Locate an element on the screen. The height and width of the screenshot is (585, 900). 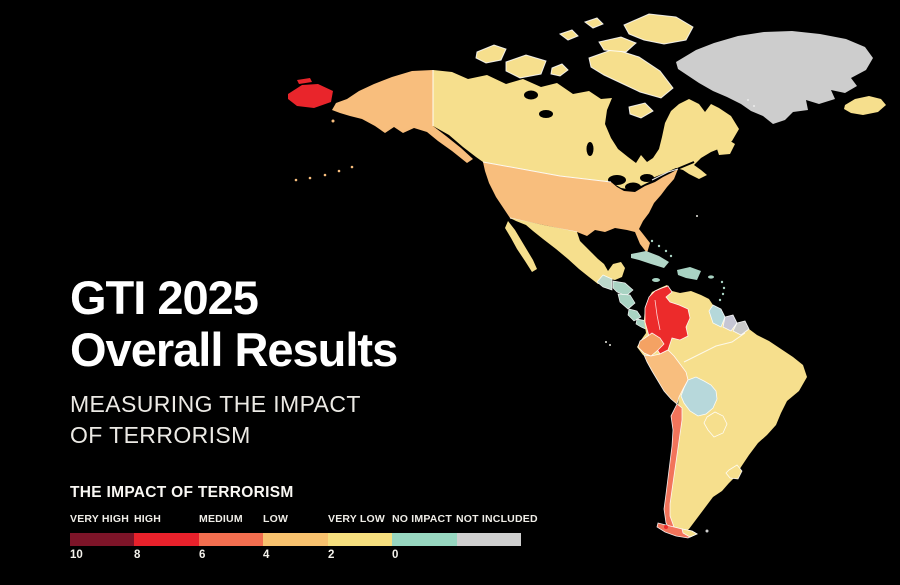
legend-tick-0: 0 is located at coordinates (395, 555).